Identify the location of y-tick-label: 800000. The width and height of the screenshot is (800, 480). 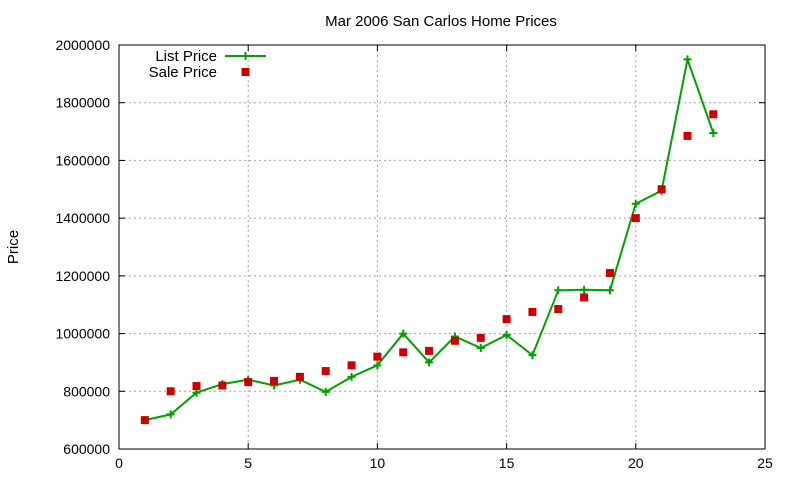
(86, 391).